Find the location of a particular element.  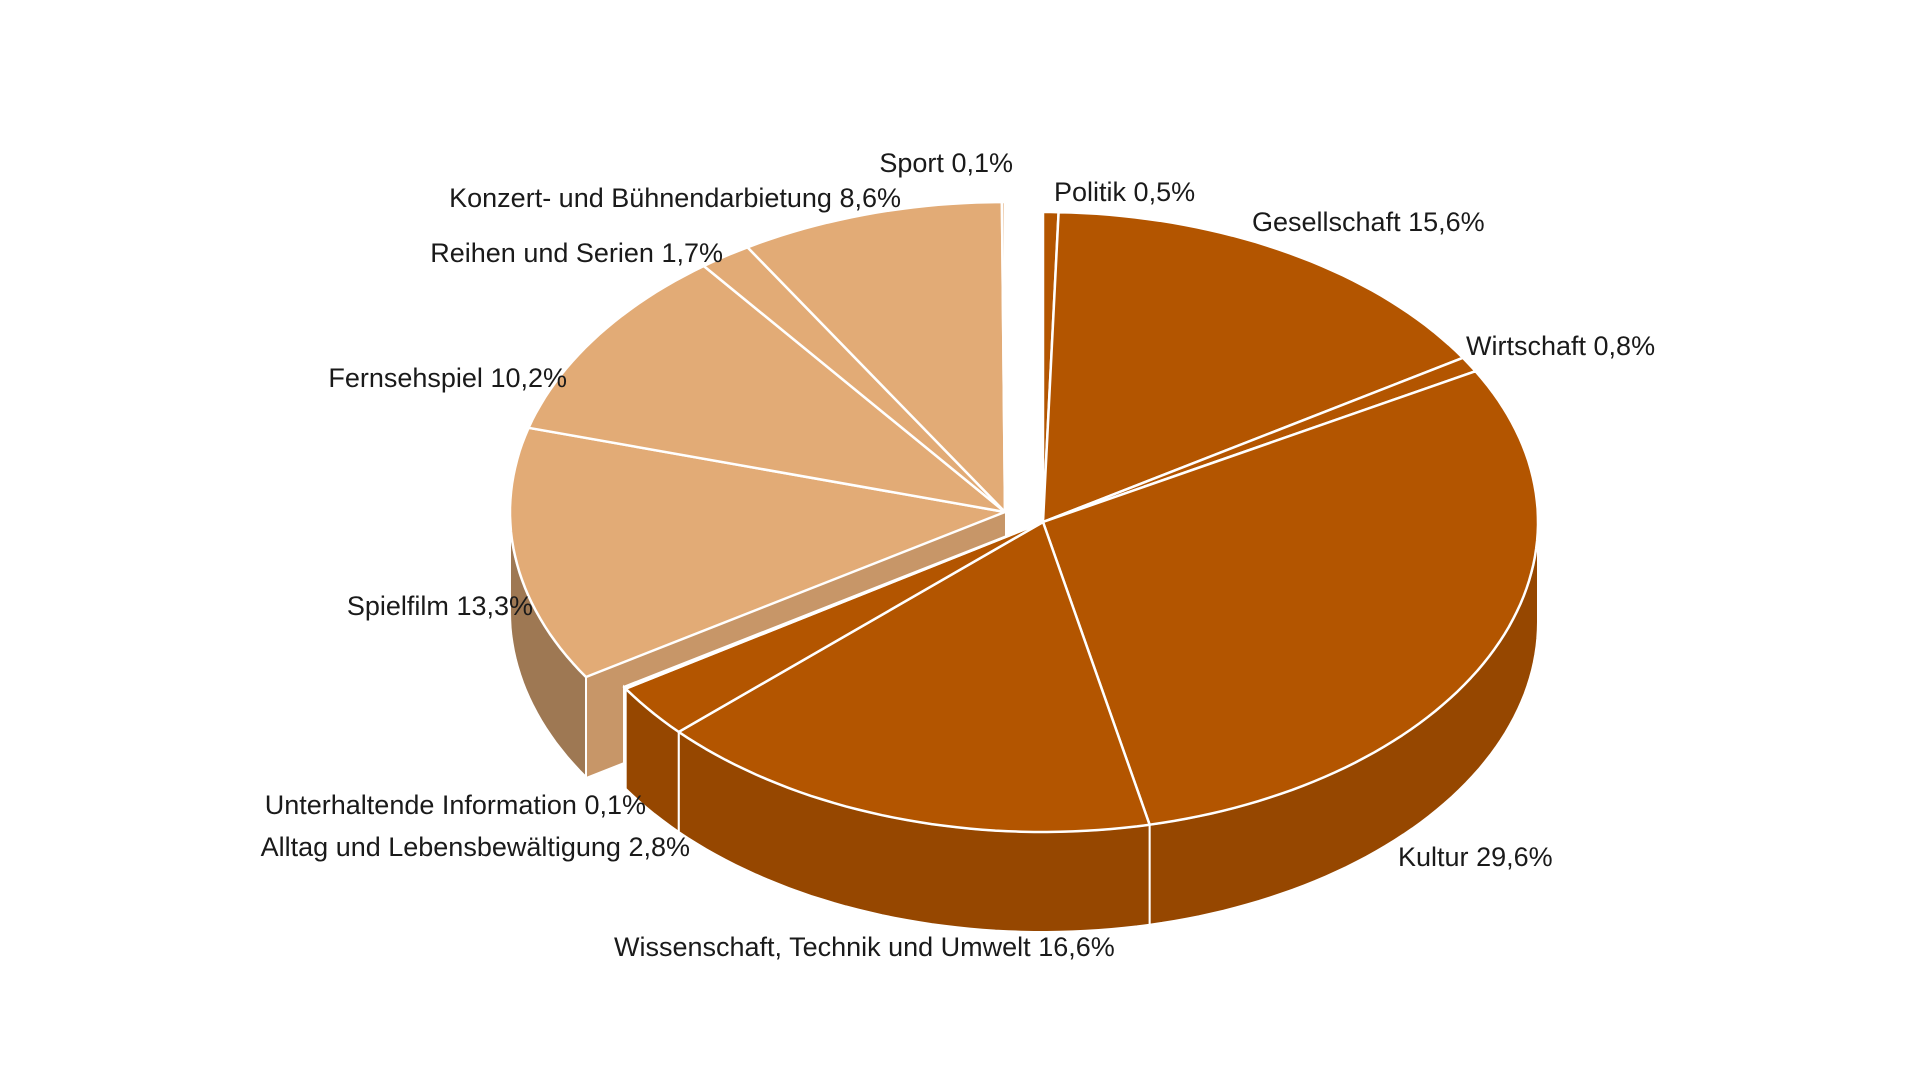

category-name: Unterhaltende Information is located at coordinates (421, 805).